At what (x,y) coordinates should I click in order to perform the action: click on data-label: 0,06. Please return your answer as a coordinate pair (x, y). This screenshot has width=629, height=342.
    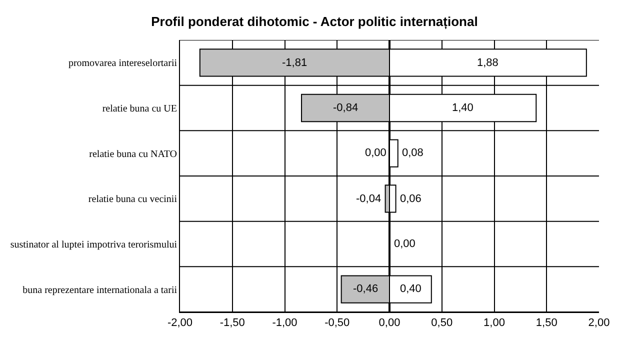
    Looking at the image, I should click on (411, 199).